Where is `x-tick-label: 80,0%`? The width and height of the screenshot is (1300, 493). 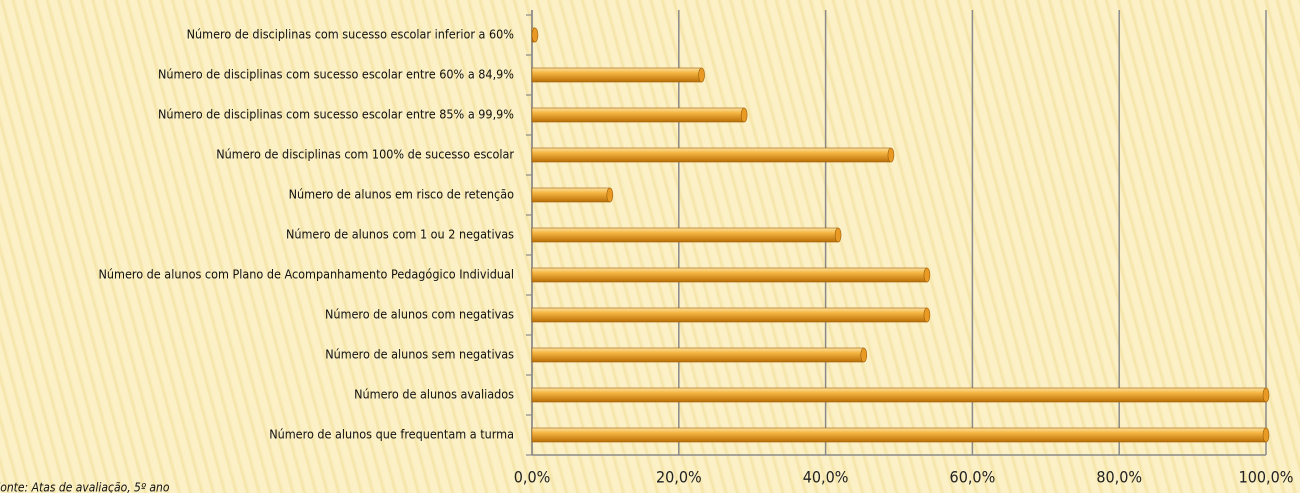 x-tick-label: 80,0% is located at coordinates (1119, 477).